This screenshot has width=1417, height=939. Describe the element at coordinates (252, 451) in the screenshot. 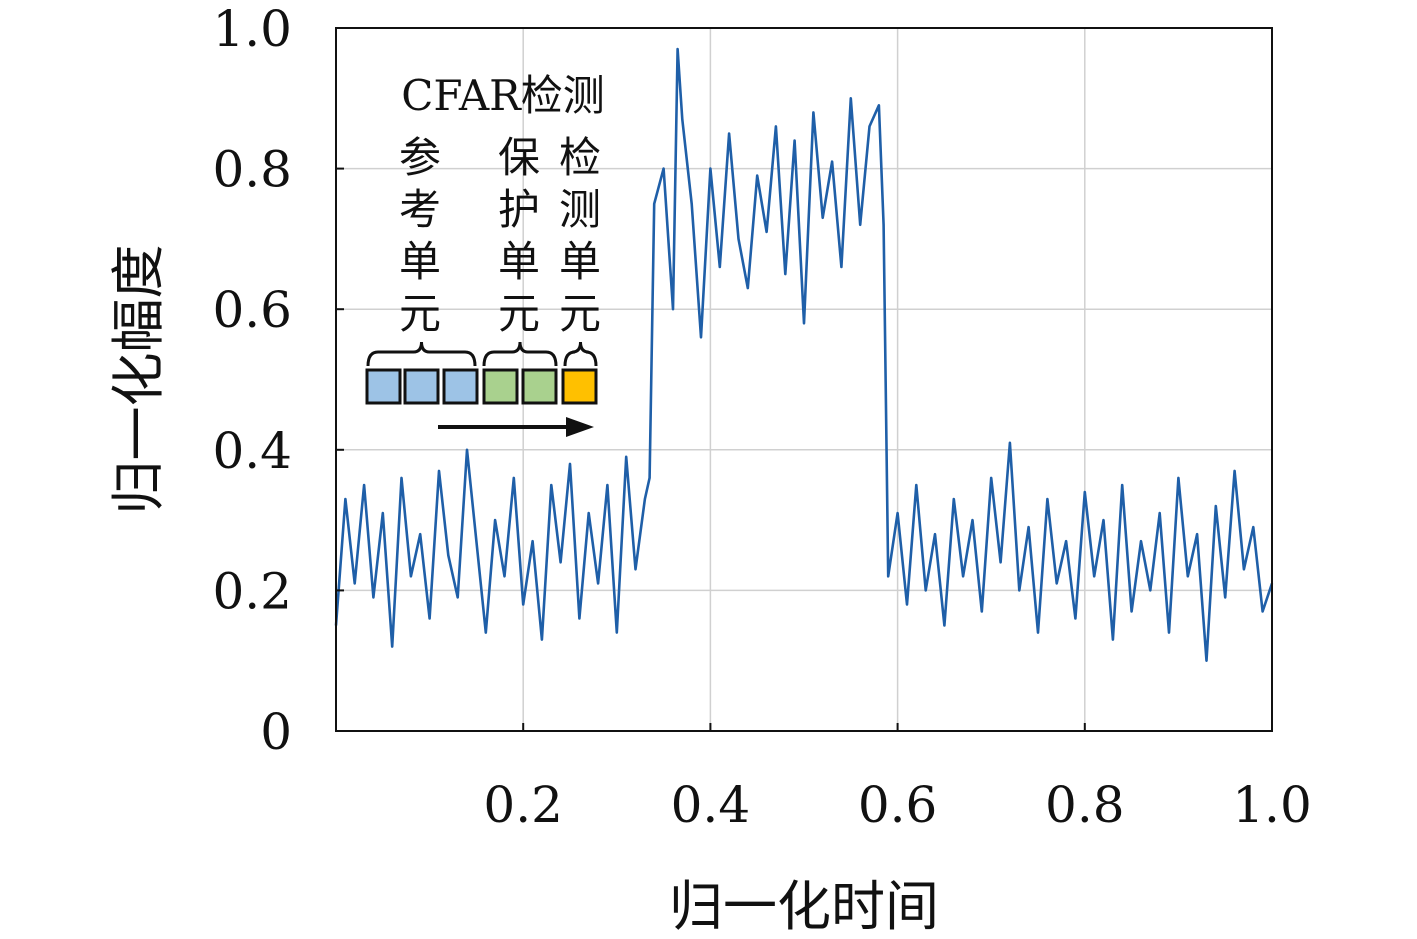

I see `y-tick-label: 0.4` at that location.